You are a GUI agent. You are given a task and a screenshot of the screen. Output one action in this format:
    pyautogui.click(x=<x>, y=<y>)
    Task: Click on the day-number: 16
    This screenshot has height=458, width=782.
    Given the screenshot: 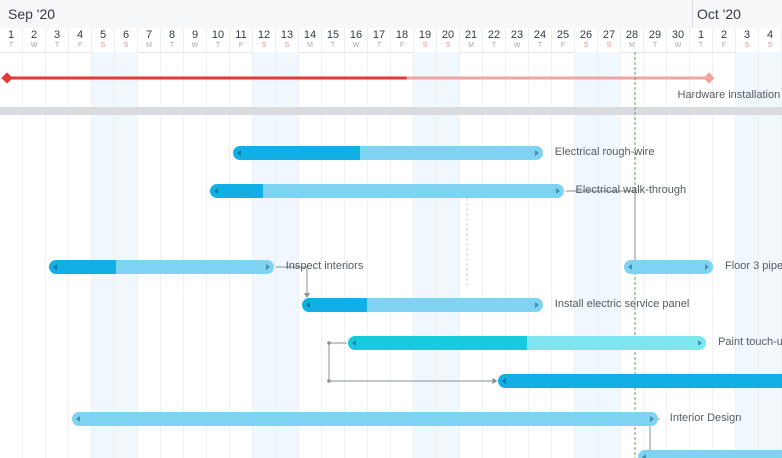 What is the action you would take?
    pyautogui.click(x=356, y=35)
    